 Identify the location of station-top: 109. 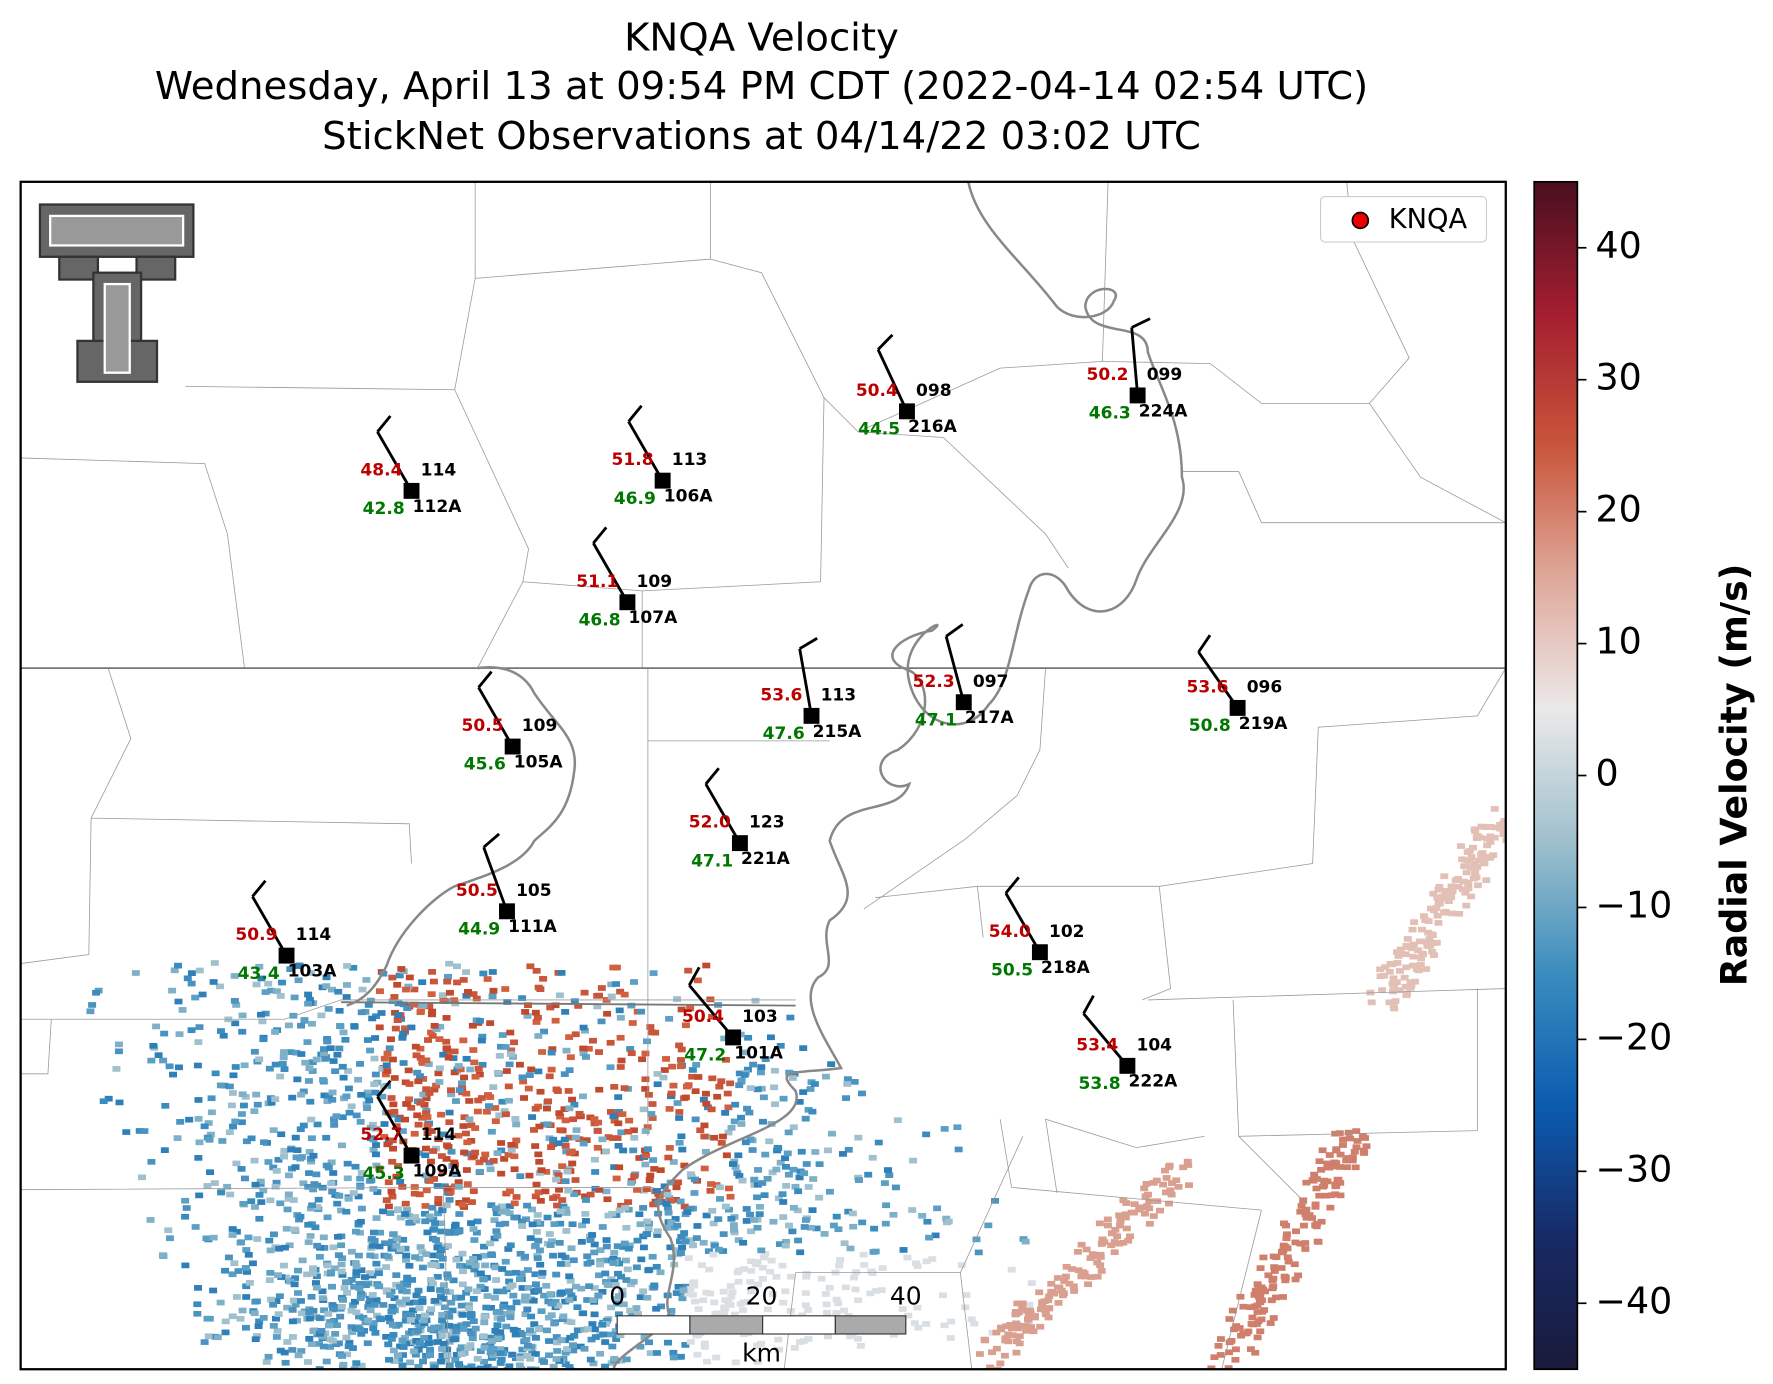
(655, 582).